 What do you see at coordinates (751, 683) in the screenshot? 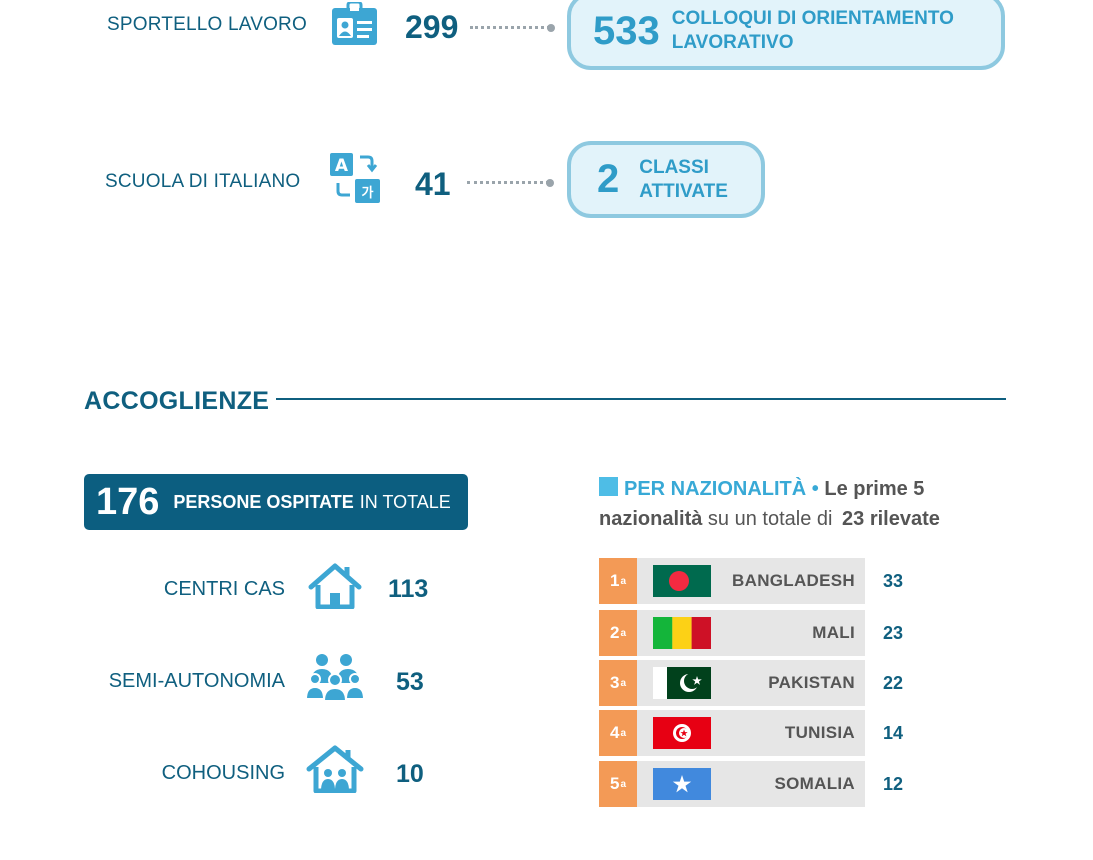
I see `nationality-bar: PAKISTAN` at bounding box center [751, 683].